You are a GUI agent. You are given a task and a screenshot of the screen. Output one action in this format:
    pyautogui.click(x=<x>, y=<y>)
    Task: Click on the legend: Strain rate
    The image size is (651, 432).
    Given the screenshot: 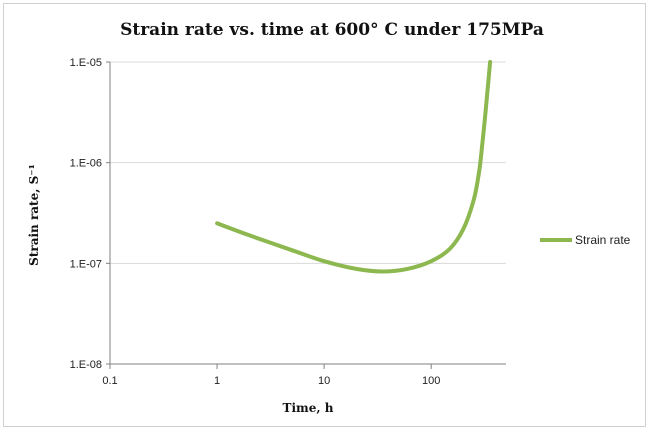 What is the action you would take?
    pyautogui.click(x=585, y=240)
    